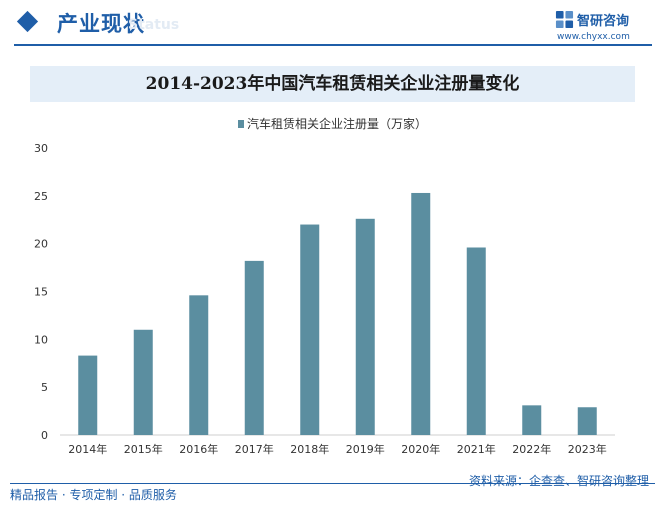  What do you see at coordinates (41, 292) in the screenshot?
I see `y-tick-label: 15` at bounding box center [41, 292].